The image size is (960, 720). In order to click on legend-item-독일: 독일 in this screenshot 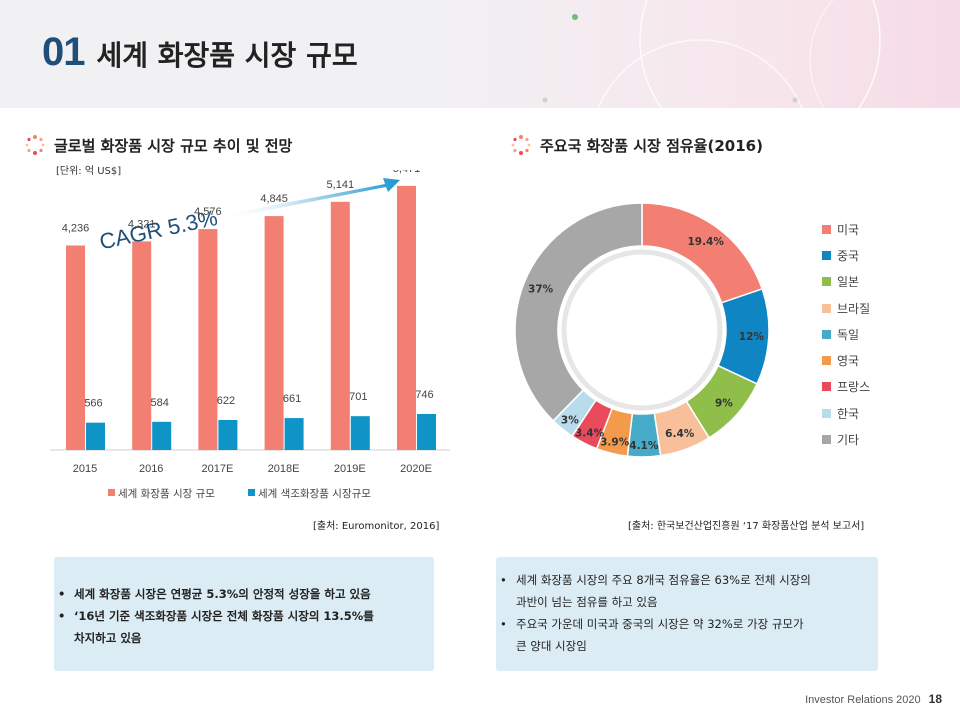, I will do `click(846, 334)`.